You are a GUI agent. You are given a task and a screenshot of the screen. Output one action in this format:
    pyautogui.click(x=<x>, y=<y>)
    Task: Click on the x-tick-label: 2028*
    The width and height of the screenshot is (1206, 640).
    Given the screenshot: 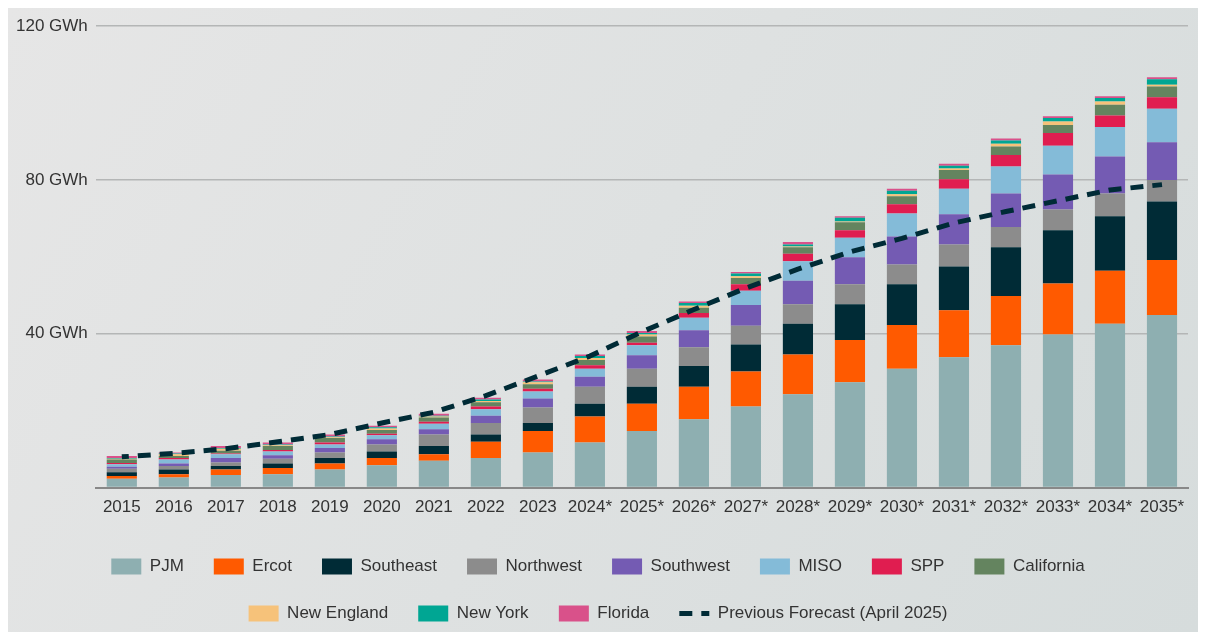 What is the action you would take?
    pyautogui.click(x=798, y=507)
    